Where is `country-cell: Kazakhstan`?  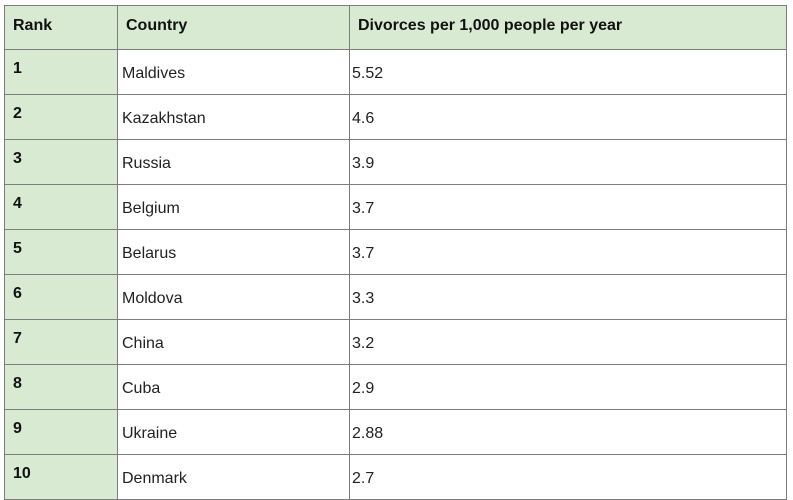
country-cell: Kazakhstan is located at coordinates (233, 117).